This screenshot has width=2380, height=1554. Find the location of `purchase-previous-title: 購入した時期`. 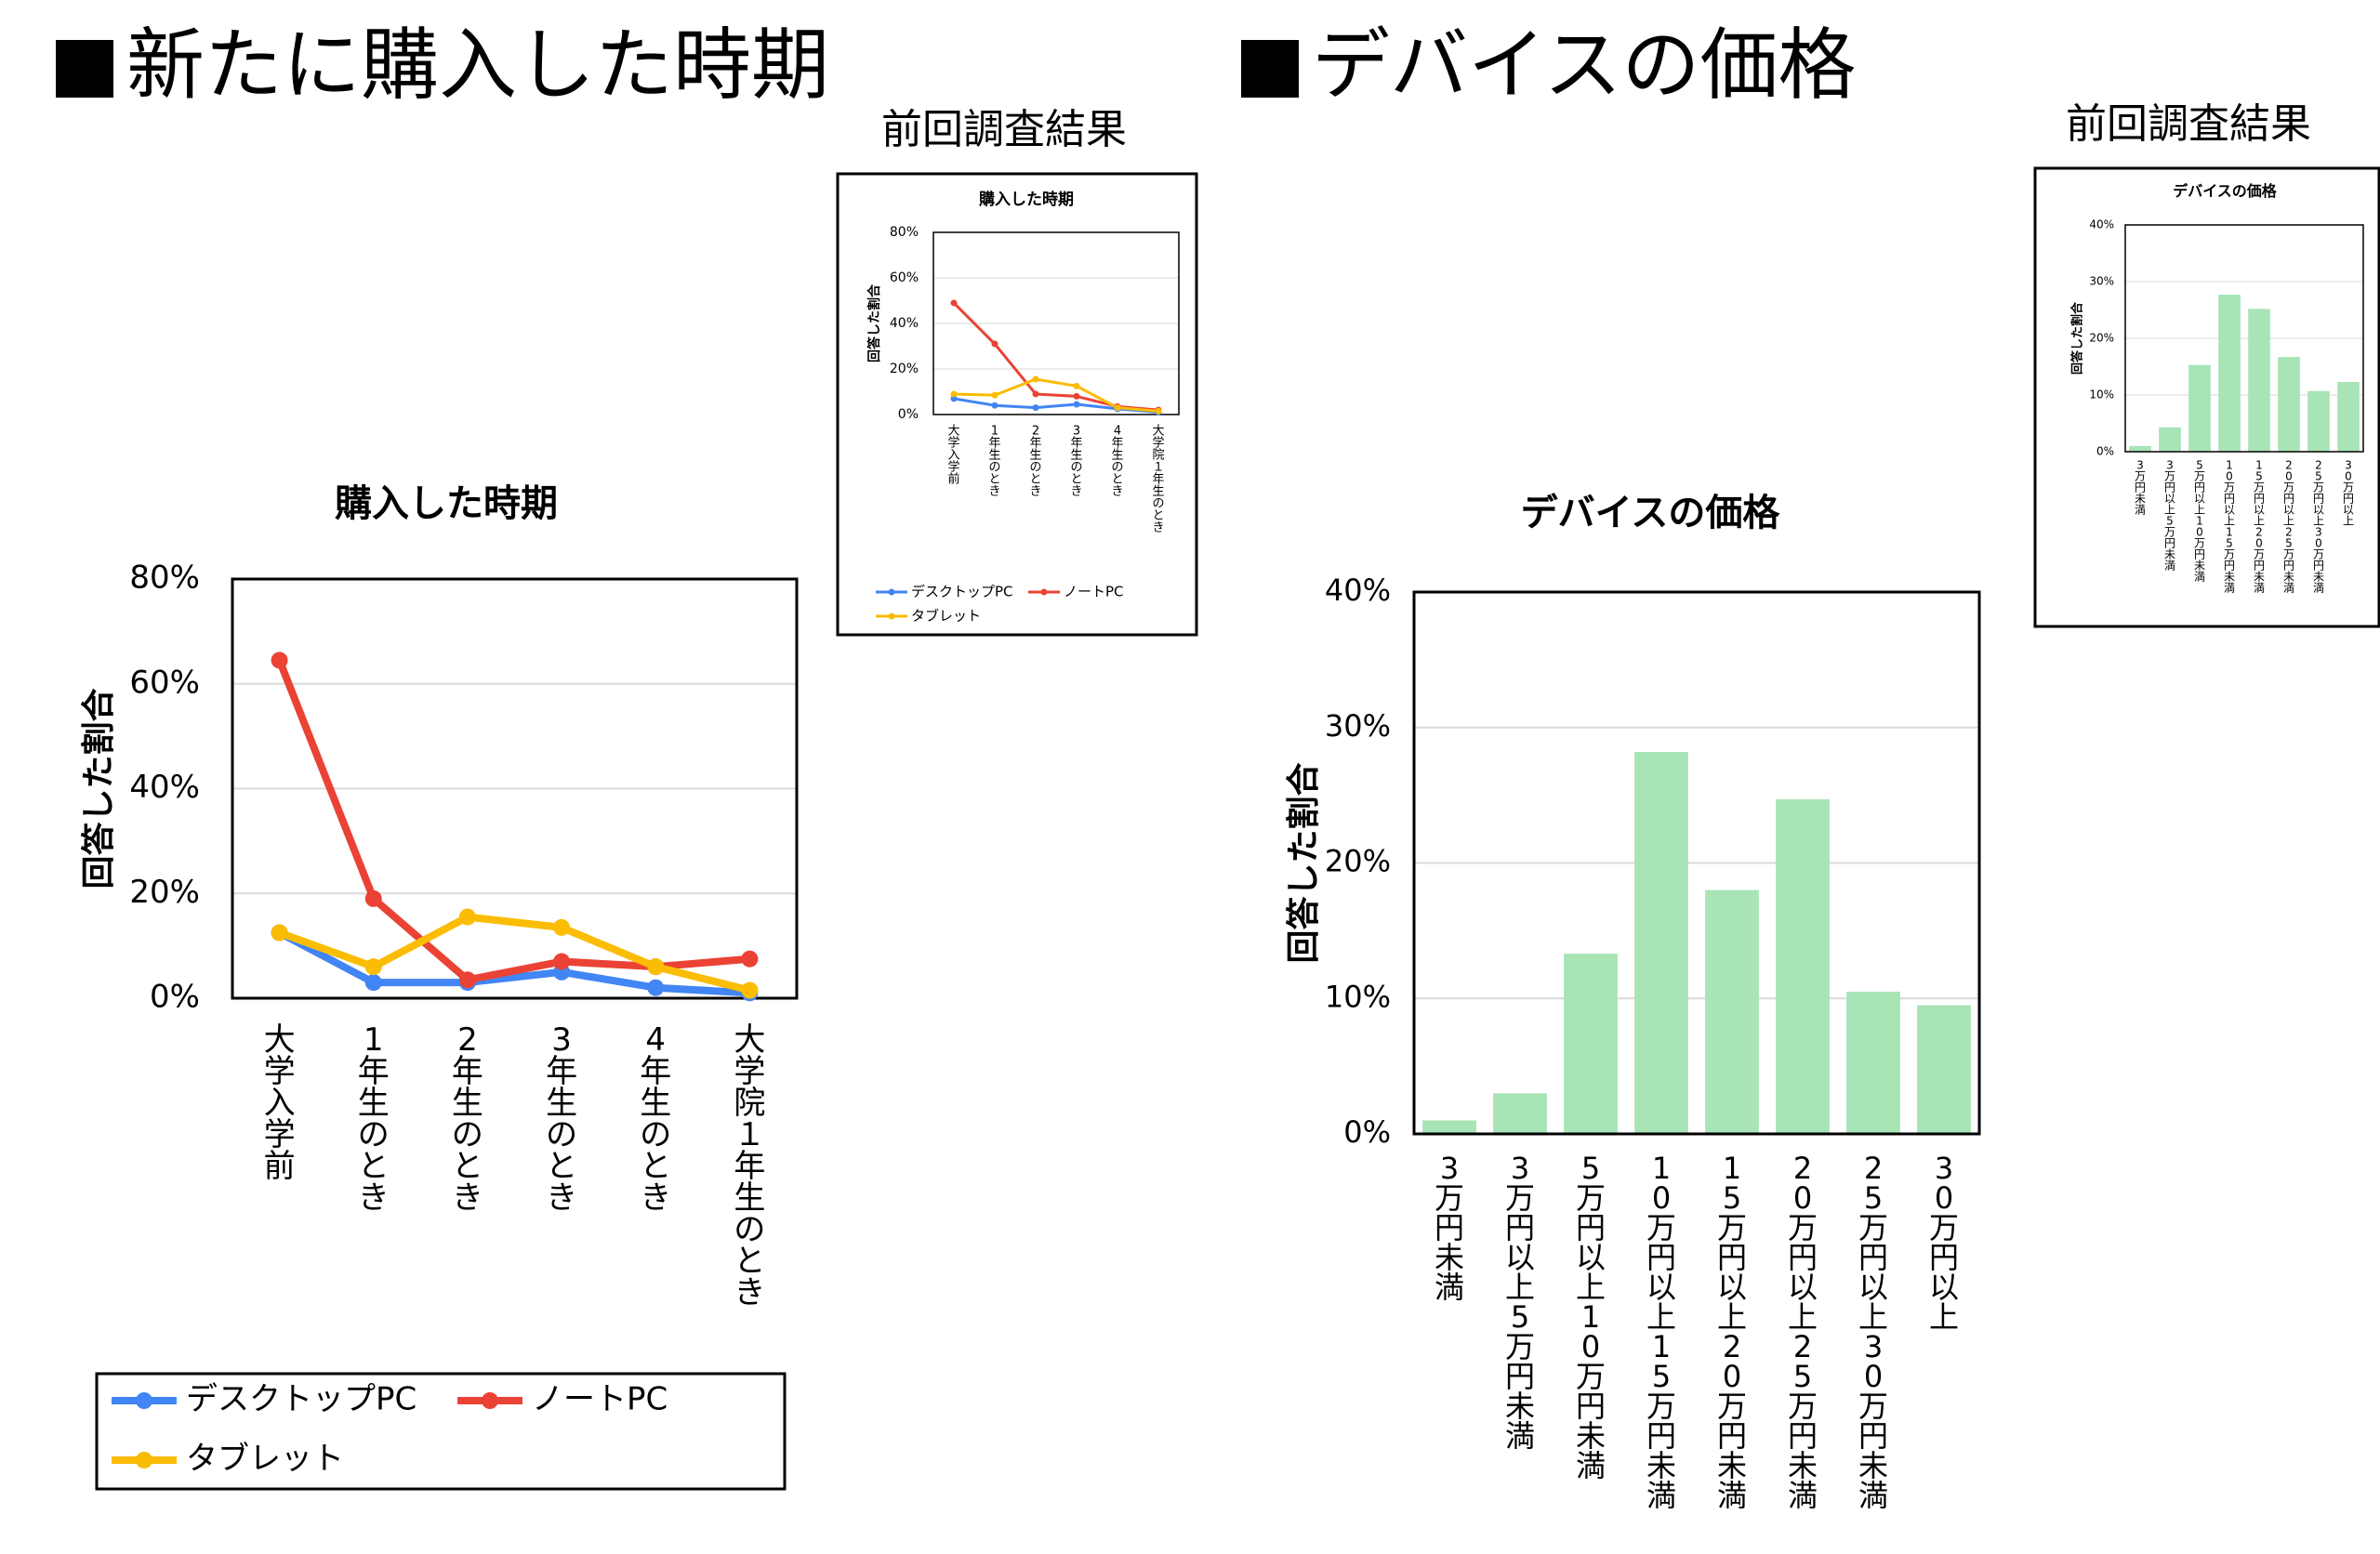

purchase-previous-title: 購入した時期 is located at coordinates (1026, 199).